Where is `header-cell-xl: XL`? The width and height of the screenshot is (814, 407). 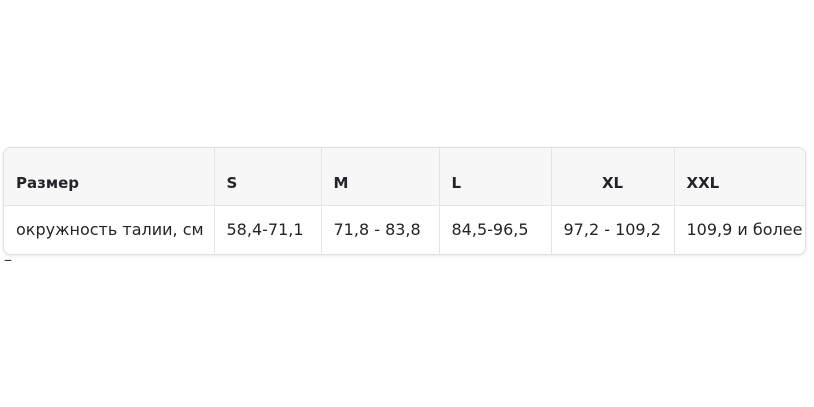 header-cell-xl: XL is located at coordinates (612, 177).